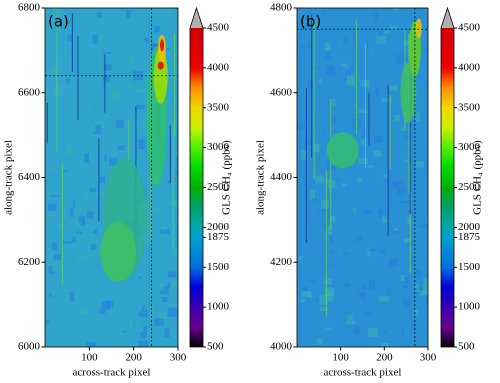 The height and width of the screenshot is (383, 500). Describe the element at coordinates (281, 262) in the screenshot. I see `y-tick-label: 4200` at that location.